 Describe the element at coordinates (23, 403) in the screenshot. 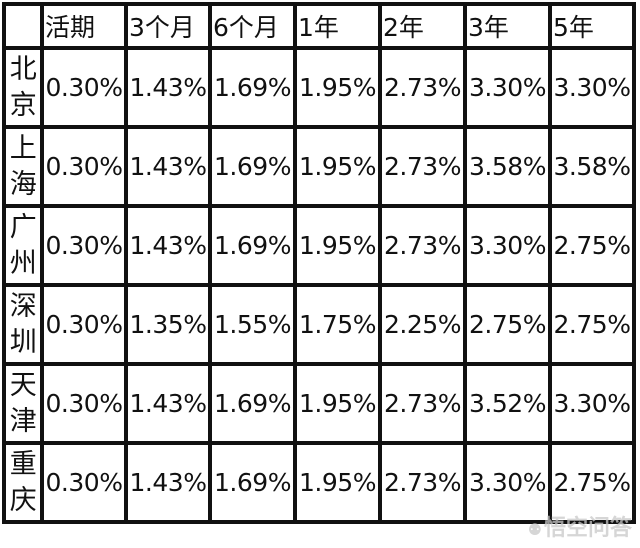

I see `row-header-city: 天津` at that location.